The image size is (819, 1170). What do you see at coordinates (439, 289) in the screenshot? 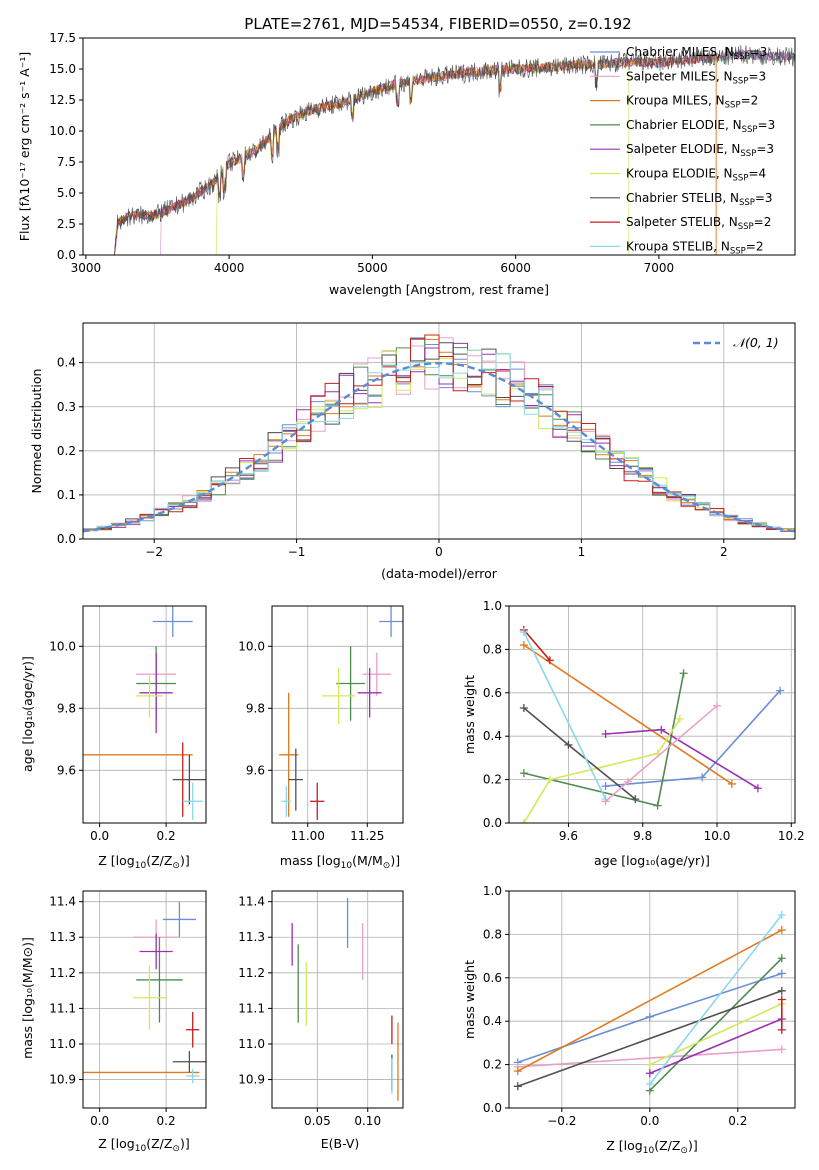
I see `x-axis-label: wavelength [Angstrom, rest frame]` at bounding box center [439, 289].